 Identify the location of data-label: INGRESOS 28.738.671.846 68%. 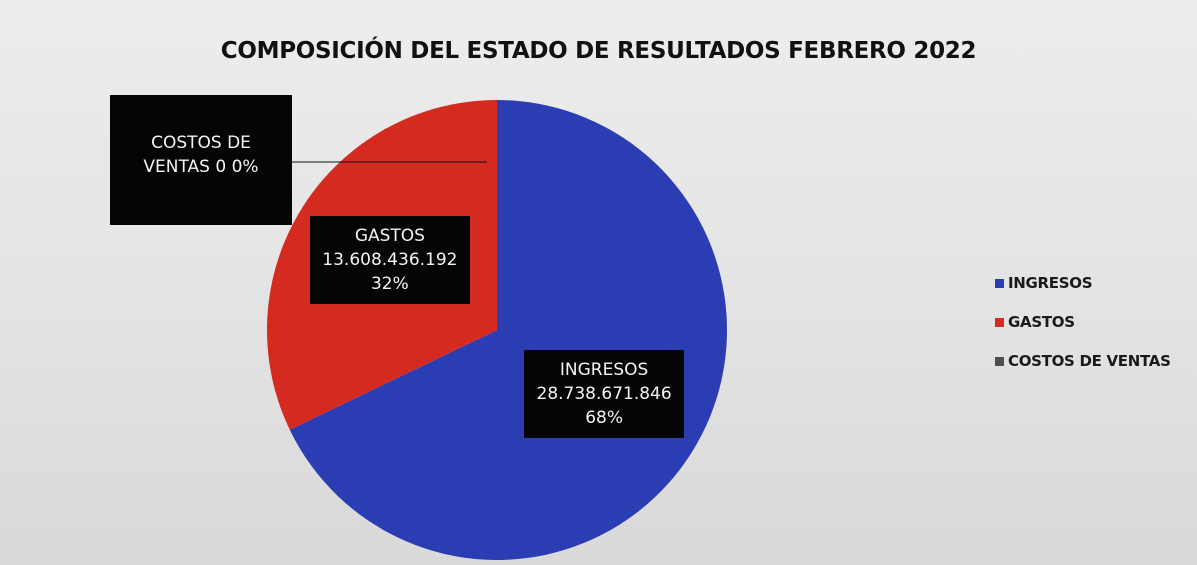
(604, 394).